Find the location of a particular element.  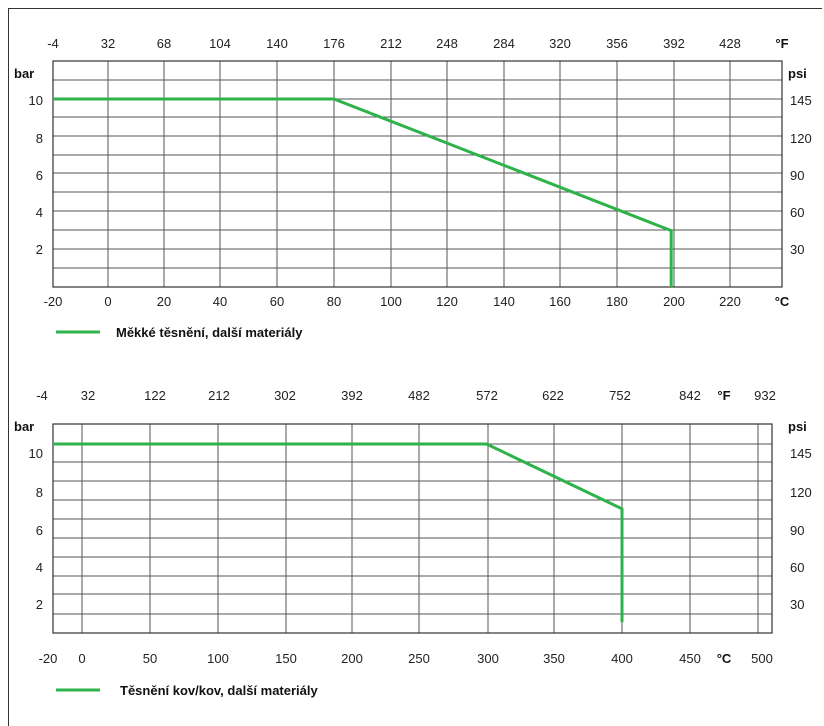

x-bottom-tick-label: 50 is located at coordinates (150, 658).